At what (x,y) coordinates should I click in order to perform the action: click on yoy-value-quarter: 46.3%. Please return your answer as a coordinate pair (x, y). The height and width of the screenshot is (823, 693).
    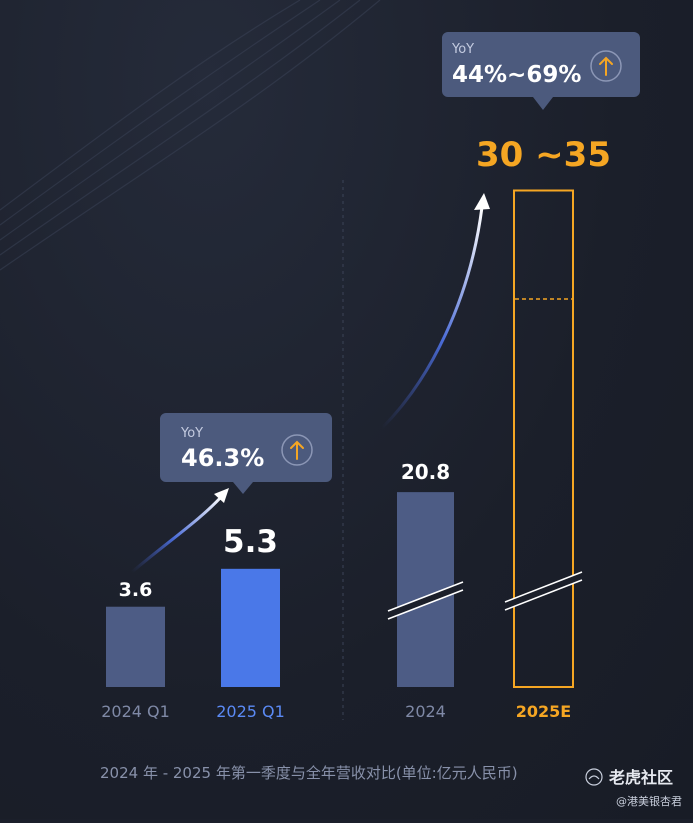
    Looking at the image, I should click on (222, 458).